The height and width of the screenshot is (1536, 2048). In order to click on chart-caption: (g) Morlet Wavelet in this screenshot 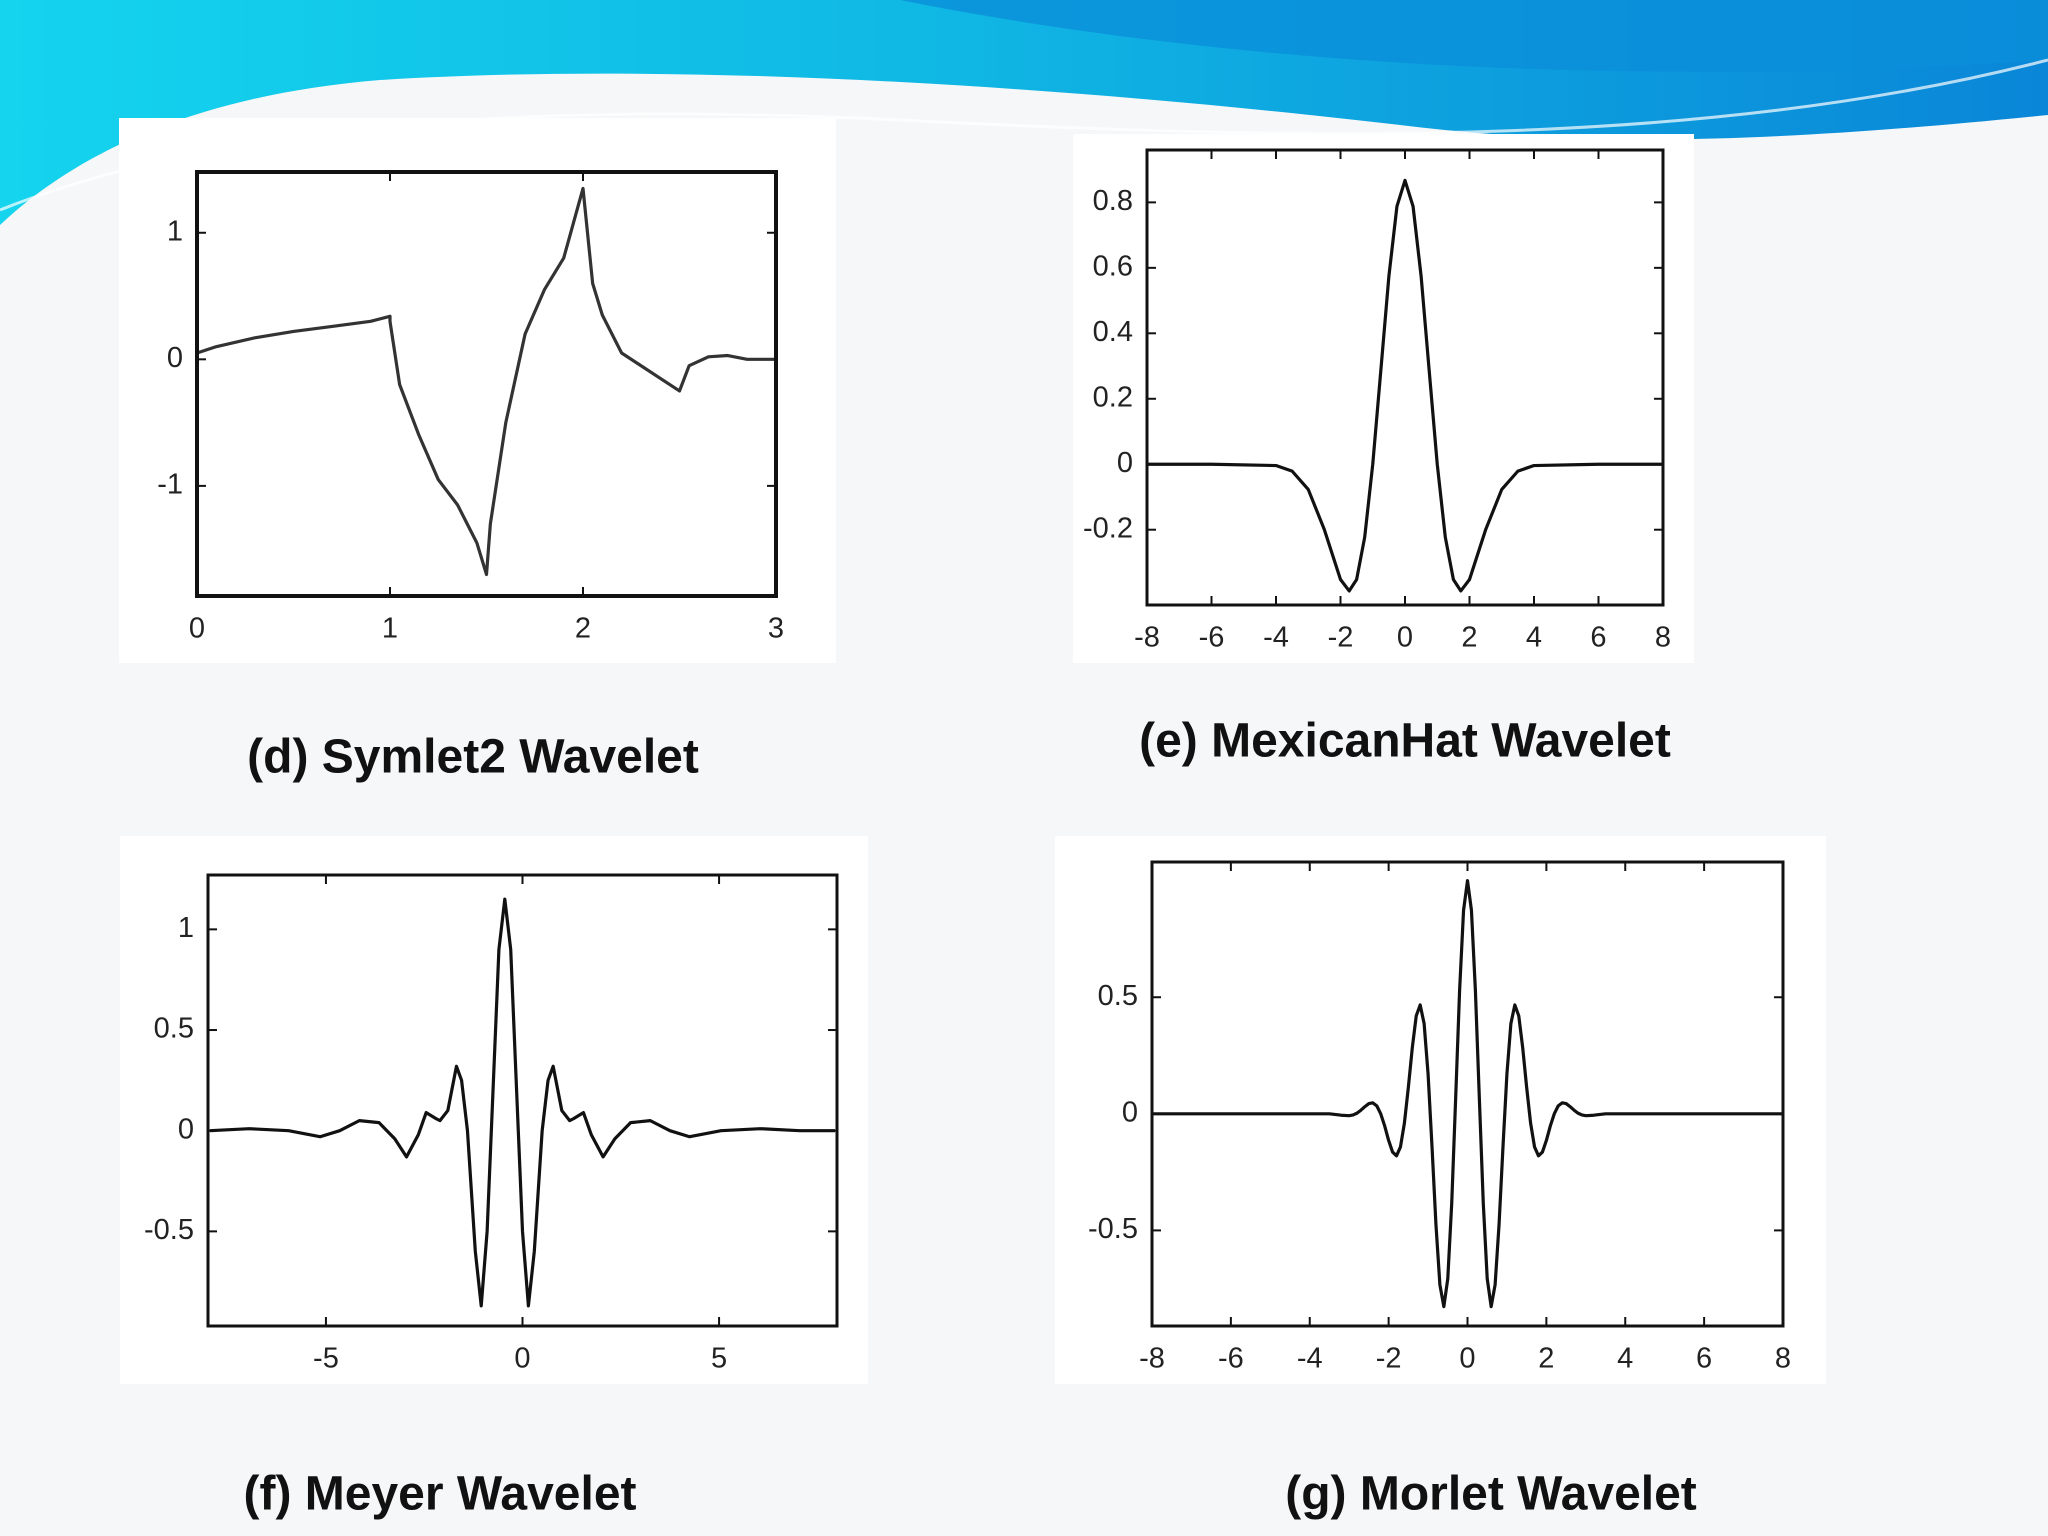, I will do `click(1491, 1494)`.